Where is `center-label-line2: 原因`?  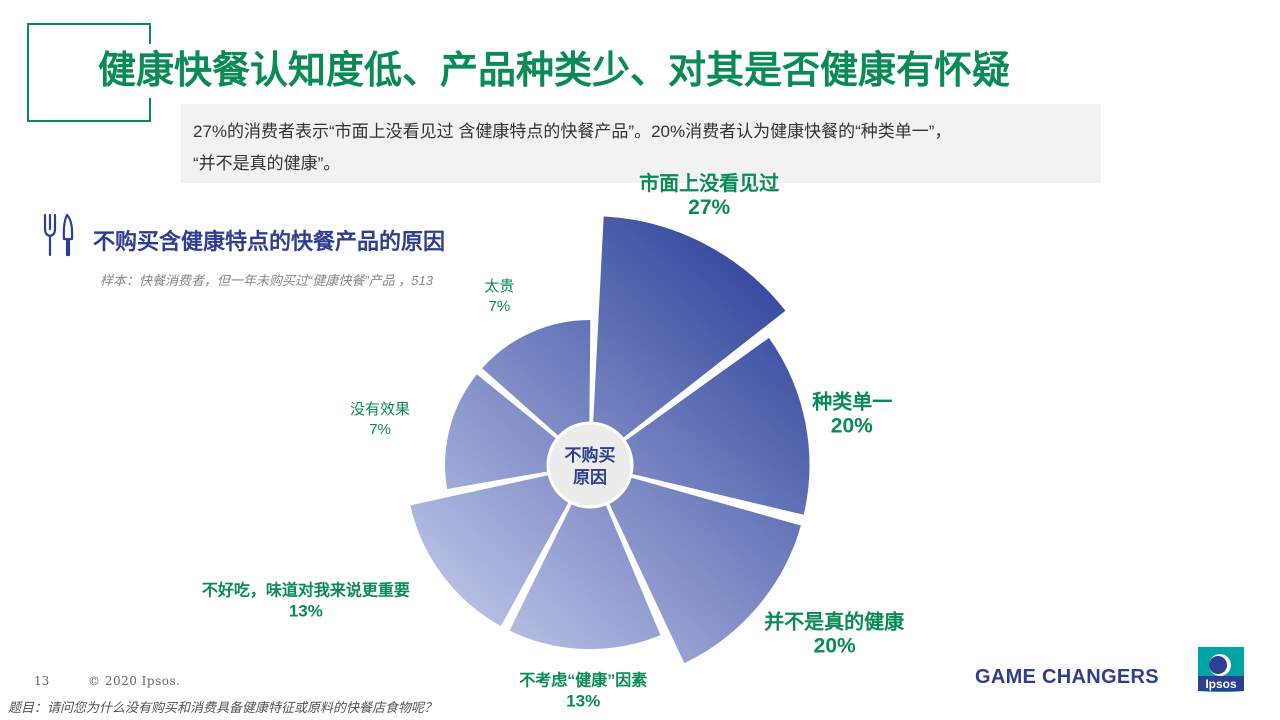
center-label-line2: 原因 is located at coordinates (590, 477).